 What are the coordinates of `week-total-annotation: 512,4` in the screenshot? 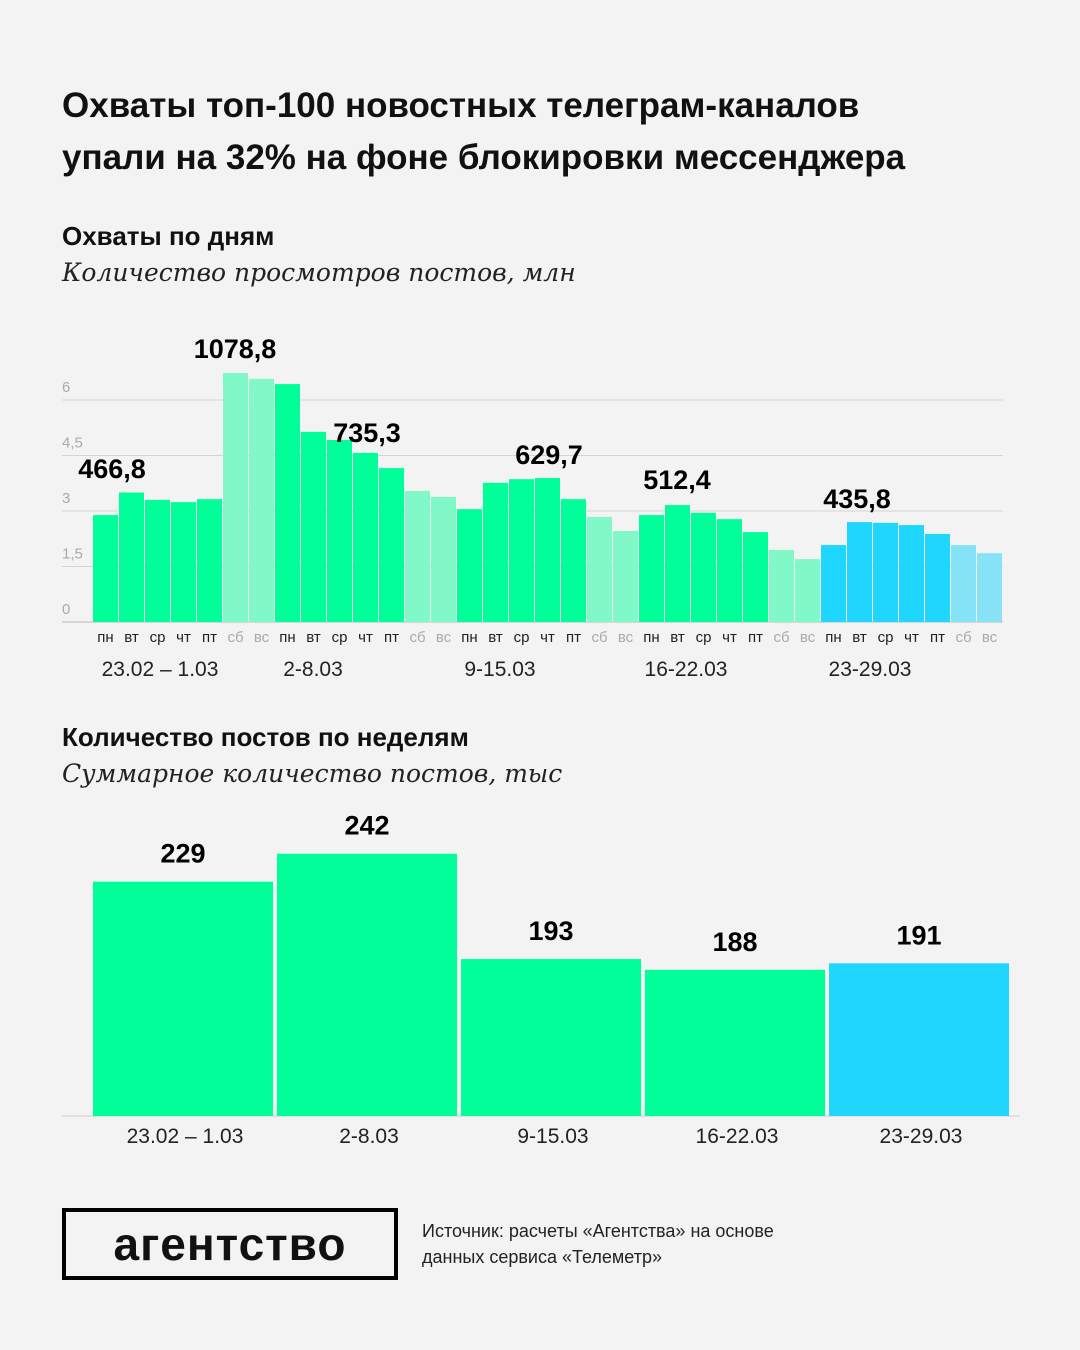 It's located at (677, 480).